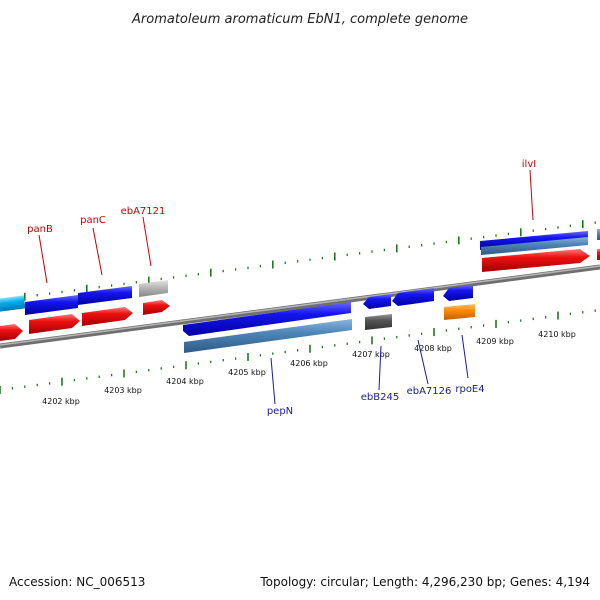 The height and width of the screenshot is (600, 600). Describe the element at coordinates (93, 220) in the screenshot. I see `gene-label-panC: panC` at that location.